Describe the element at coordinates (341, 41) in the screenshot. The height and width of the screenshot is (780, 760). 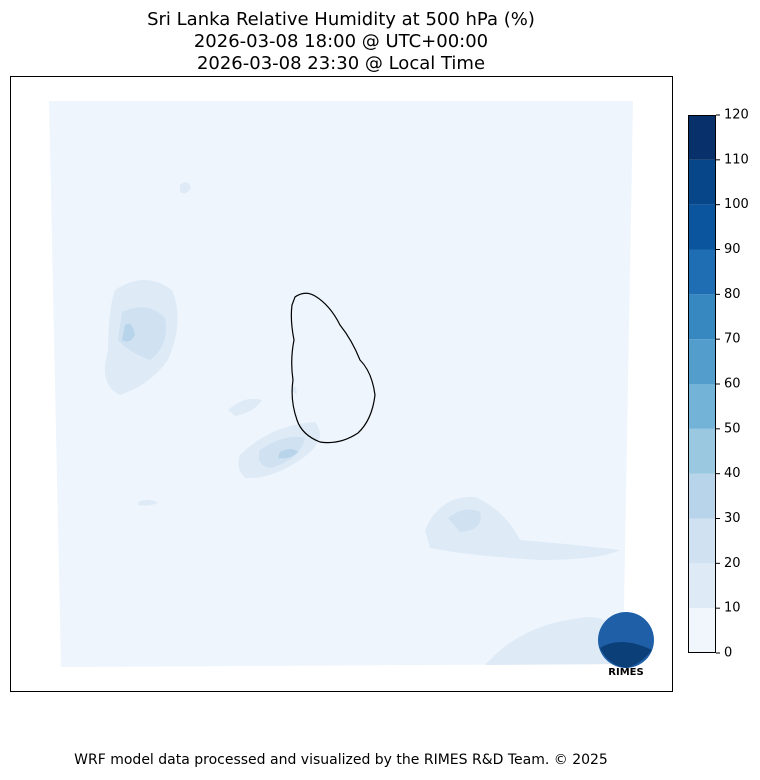
I see `title-line: 2026-03-08 18:00 @ UTC+00:00` at that location.